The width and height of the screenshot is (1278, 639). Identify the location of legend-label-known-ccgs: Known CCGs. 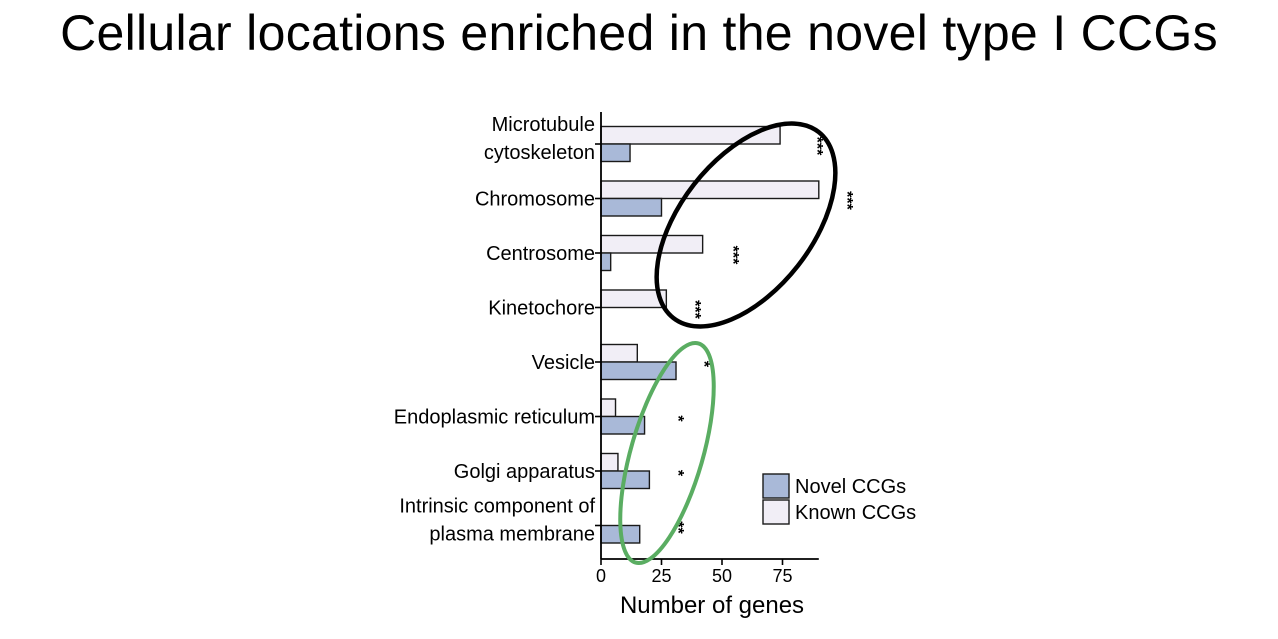
(855, 513).